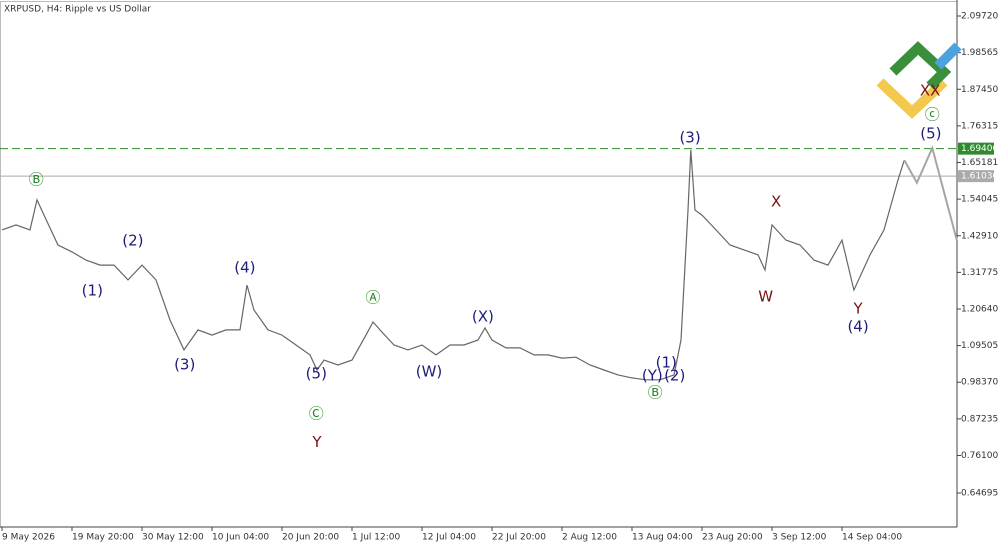  Describe the element at coordinates (979, 310) in the screenshot. I see `y-tick-label: 1.20640` at that location.